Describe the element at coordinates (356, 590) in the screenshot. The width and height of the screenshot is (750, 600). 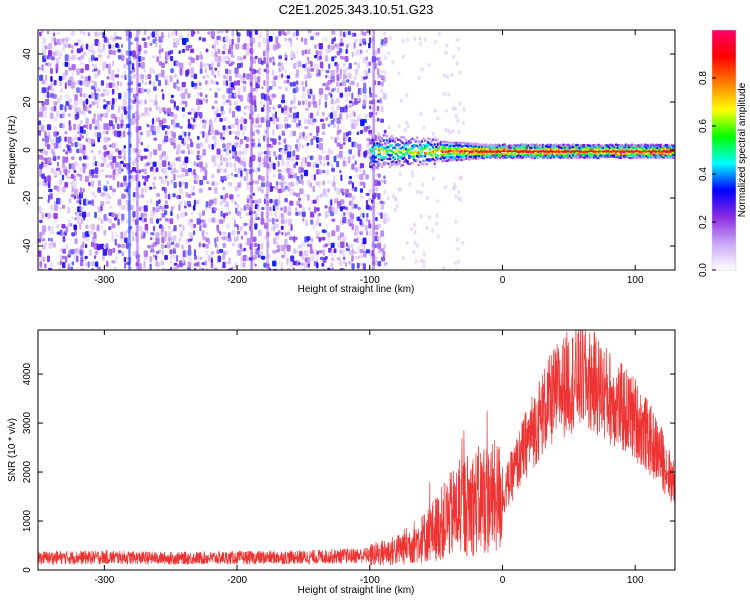
I see `snr-x-label: Height of straight line (km)` at that location.